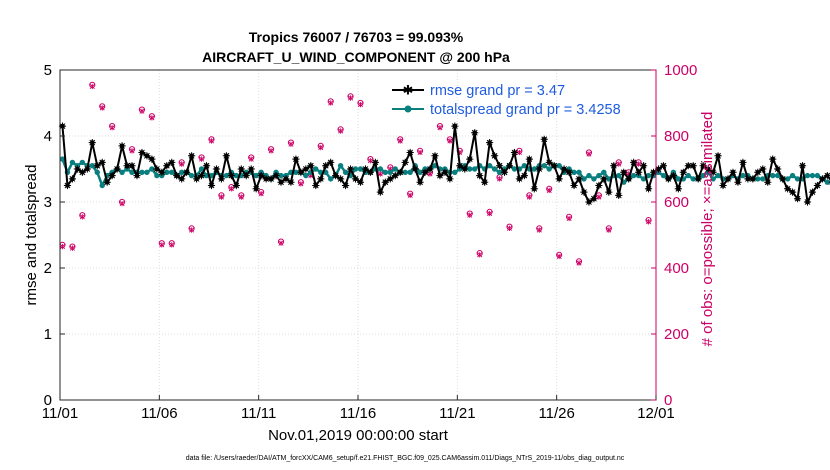  I want to click on legend-spread-marker, so click(408, 109).